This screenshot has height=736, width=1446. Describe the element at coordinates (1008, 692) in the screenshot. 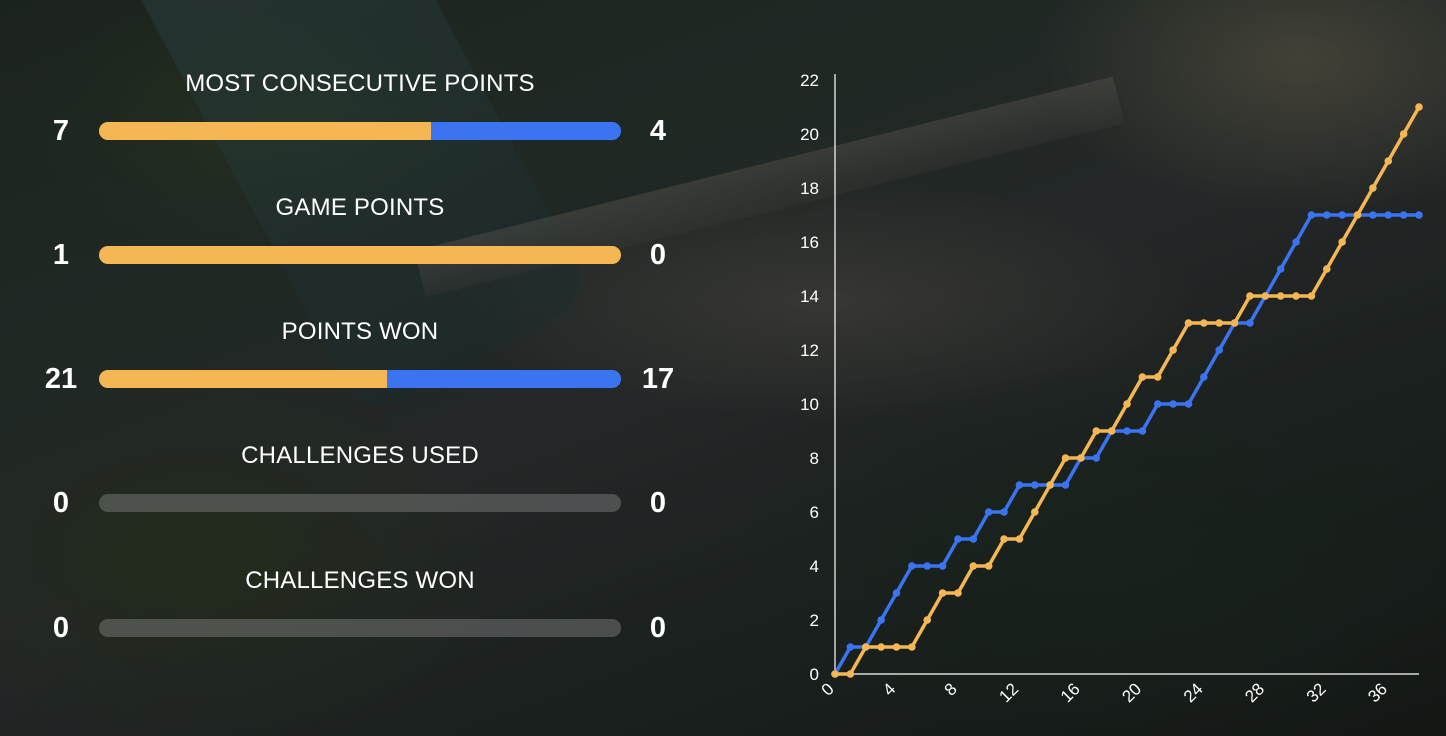

I see `x-tick-label: 12` at that location.